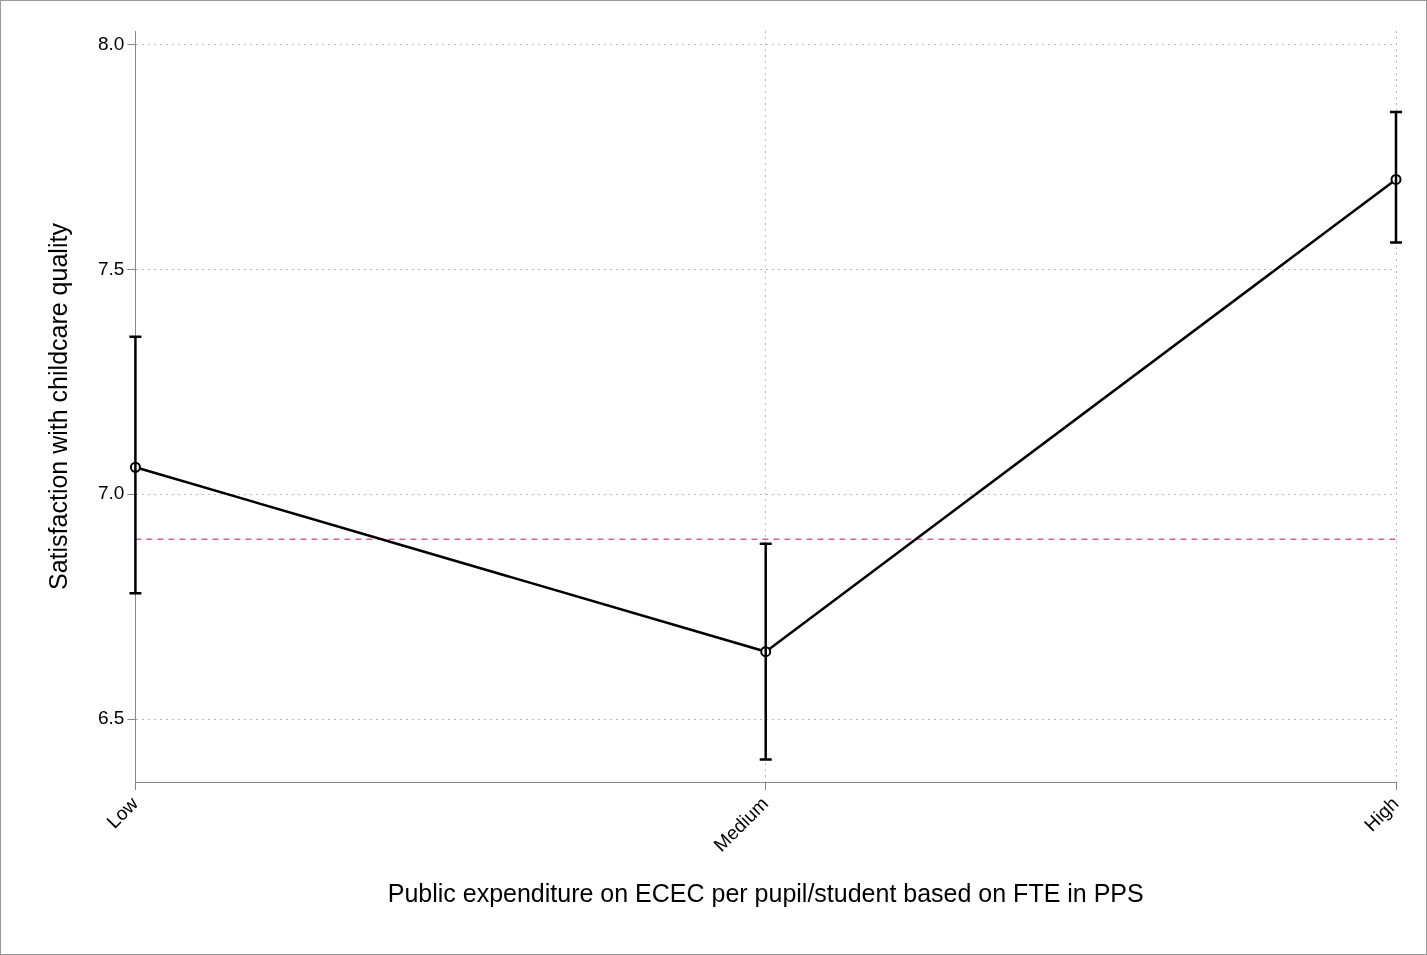 The height and width of the screenshot is (955, 1427). I want to click on x-tick-label: Low, so click(122, 812).